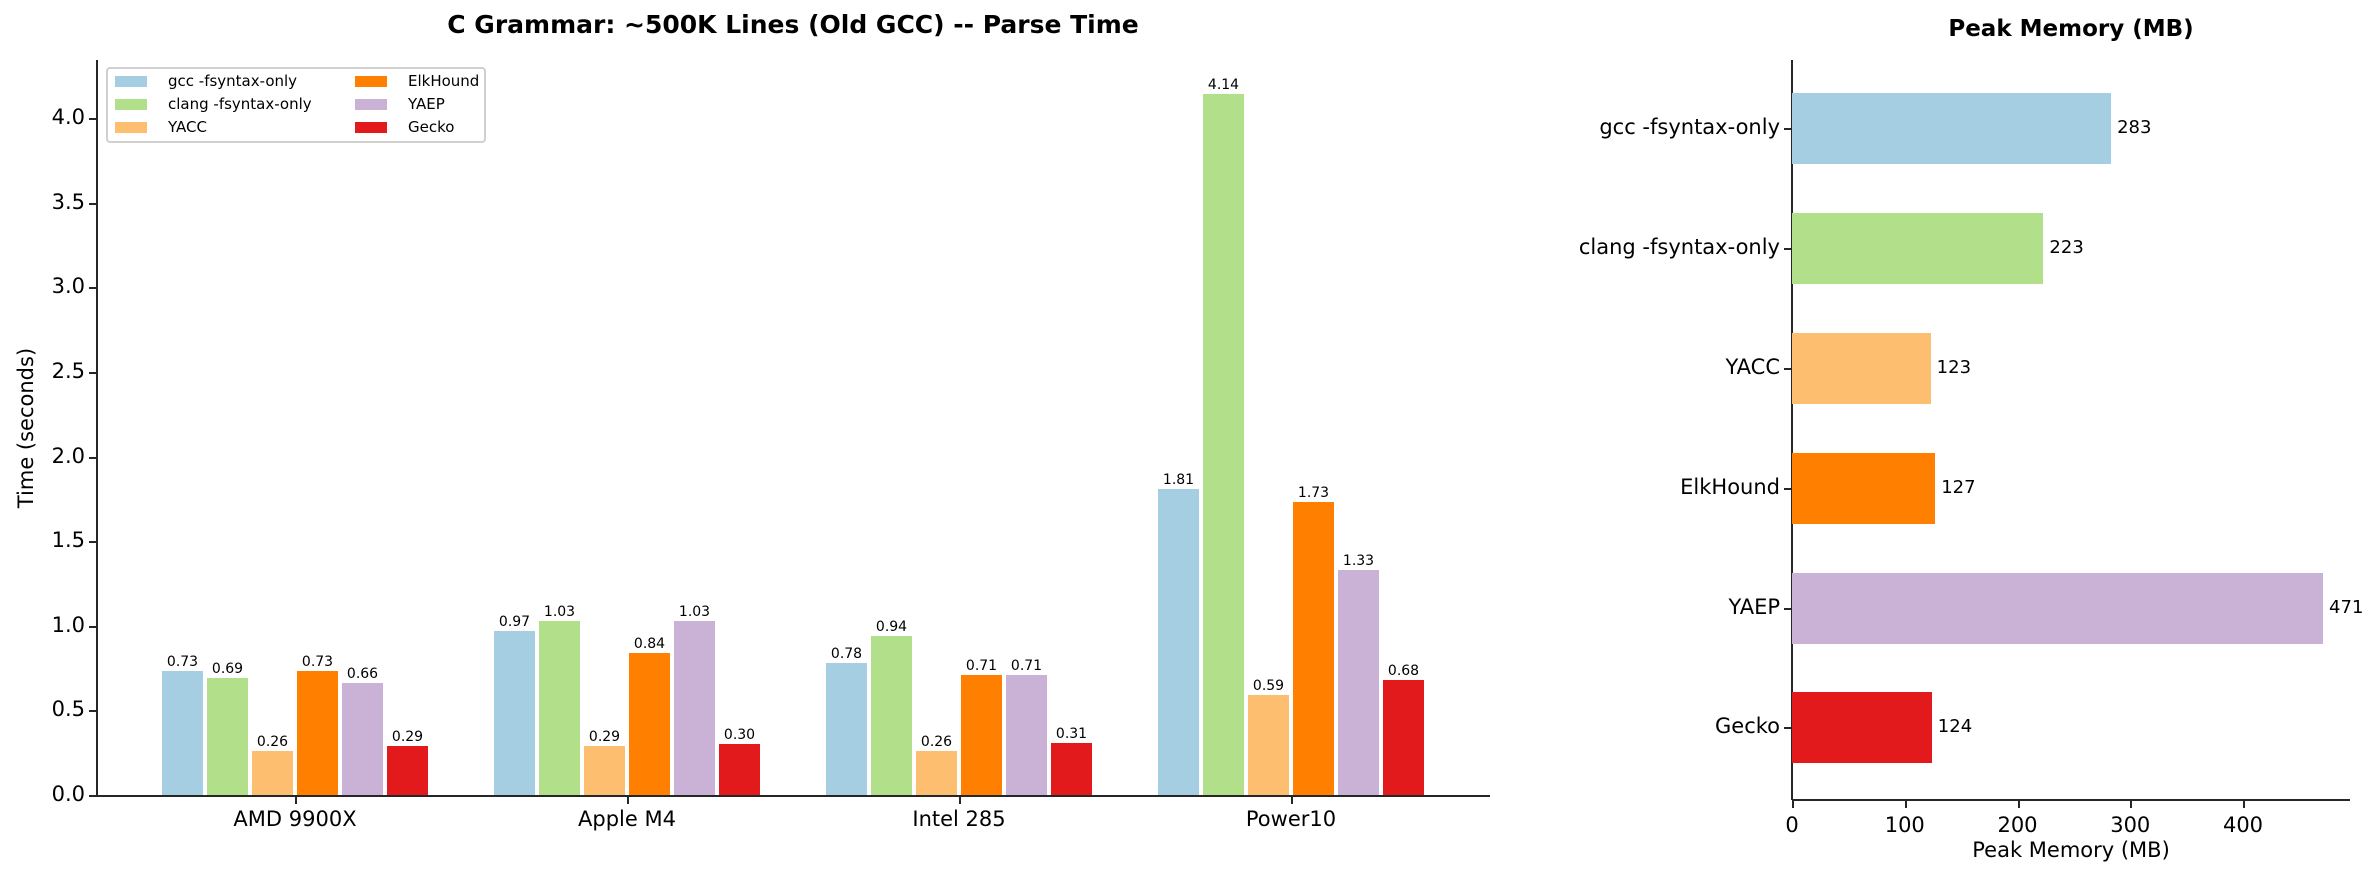 This screenshot has width=2377, height=880. Describe the element at coordinates (295, 819) in the screenshot. I see `left-x-tick-label: AMD 9900X` at that location.